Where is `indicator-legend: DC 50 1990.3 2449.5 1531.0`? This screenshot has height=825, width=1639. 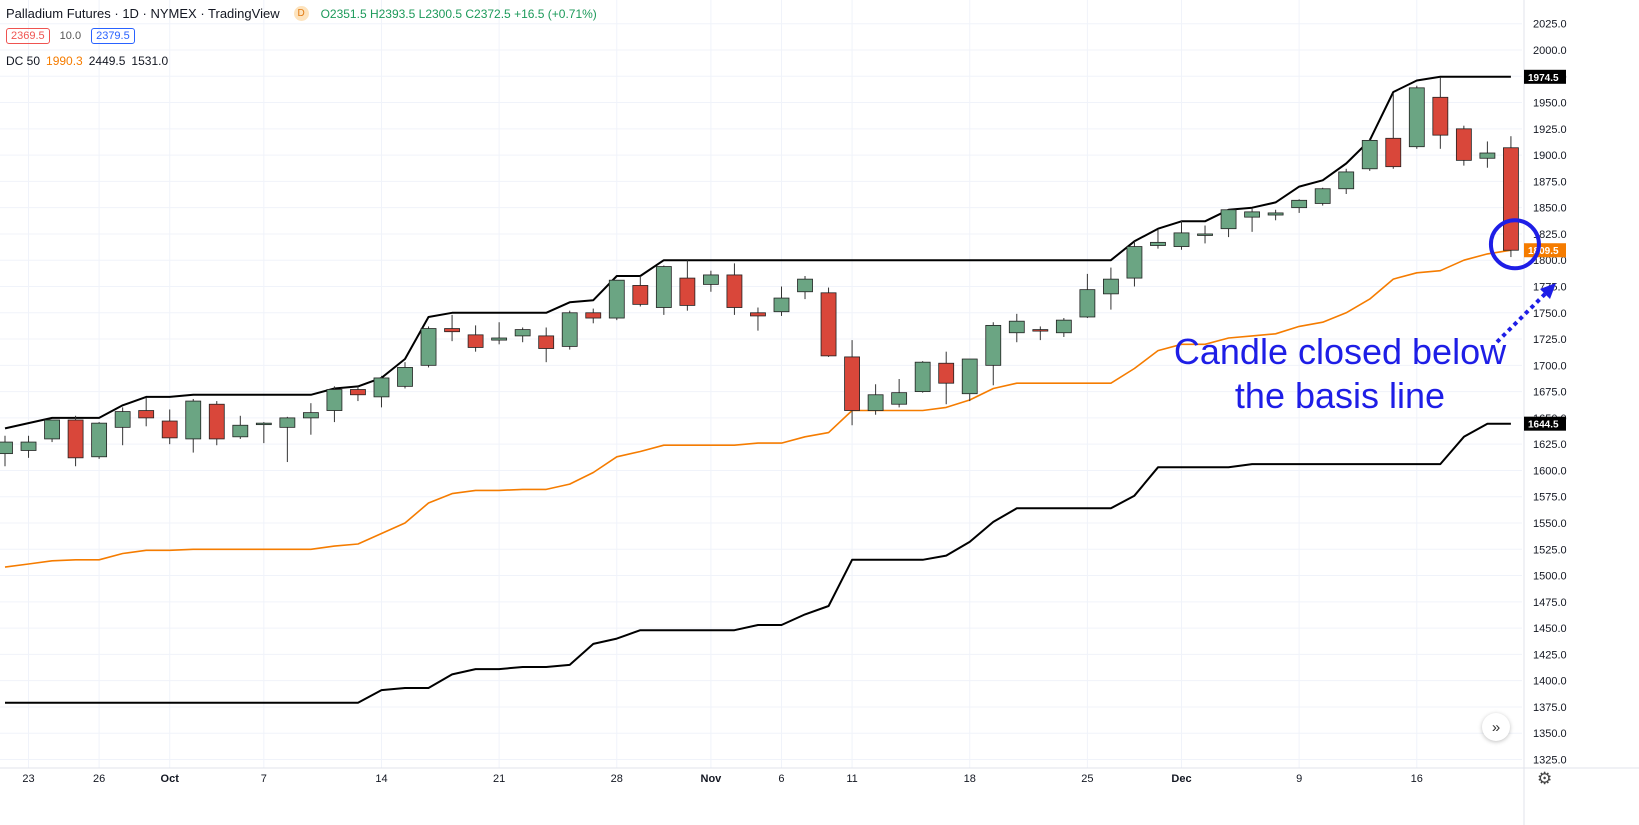
indicator-legend: DC 50 1990.3 2449.5 1531.0 is located at coordinates (87, 61).